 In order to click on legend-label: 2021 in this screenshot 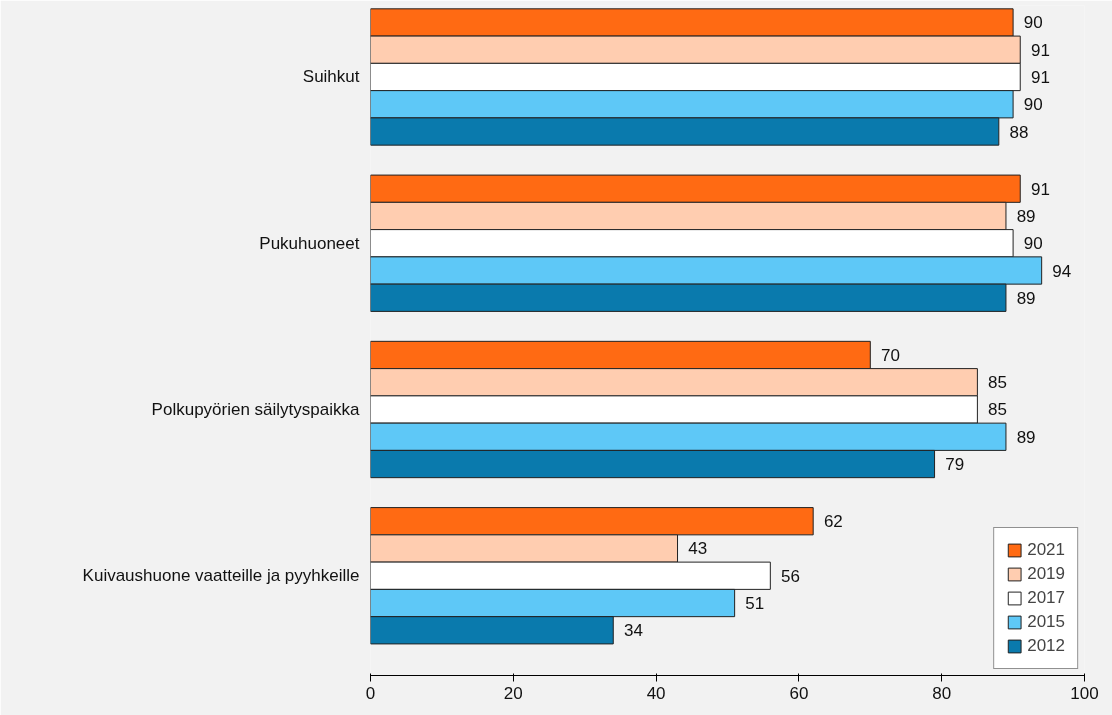, I will do `click(1046, 550)`.